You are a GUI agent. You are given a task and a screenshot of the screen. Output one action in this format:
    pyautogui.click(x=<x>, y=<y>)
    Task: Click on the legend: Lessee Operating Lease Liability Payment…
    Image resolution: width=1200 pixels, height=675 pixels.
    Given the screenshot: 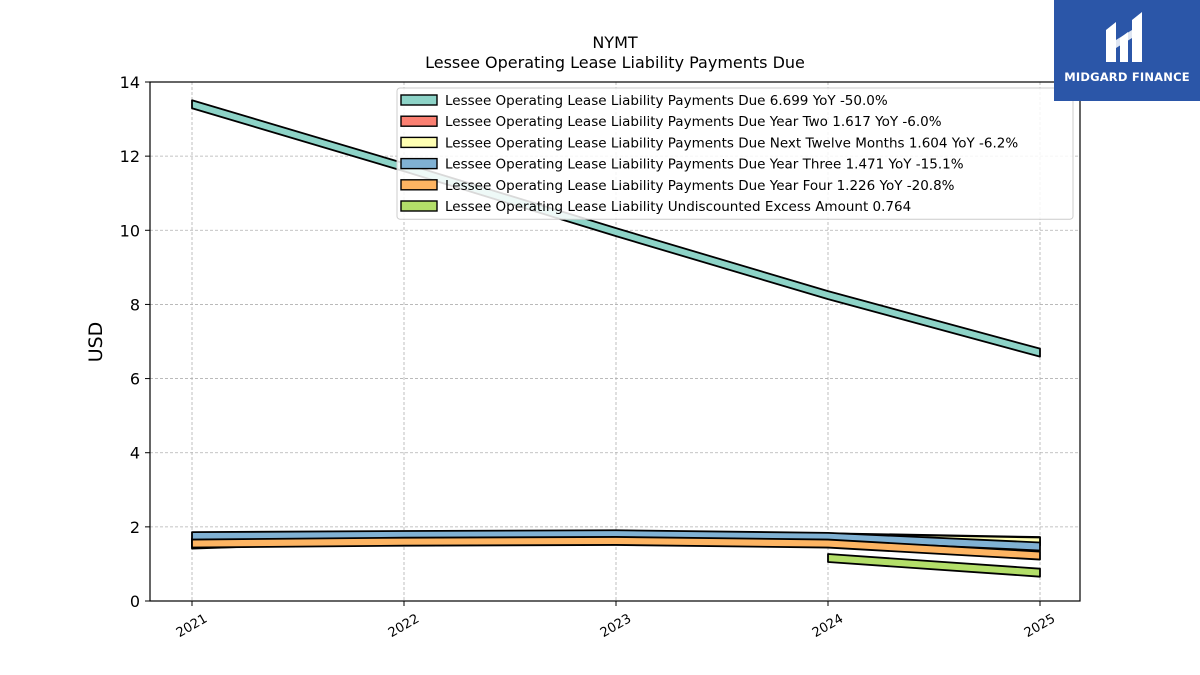 What is the action you would take?
    pyautogui.click(x=735, y=153)
    